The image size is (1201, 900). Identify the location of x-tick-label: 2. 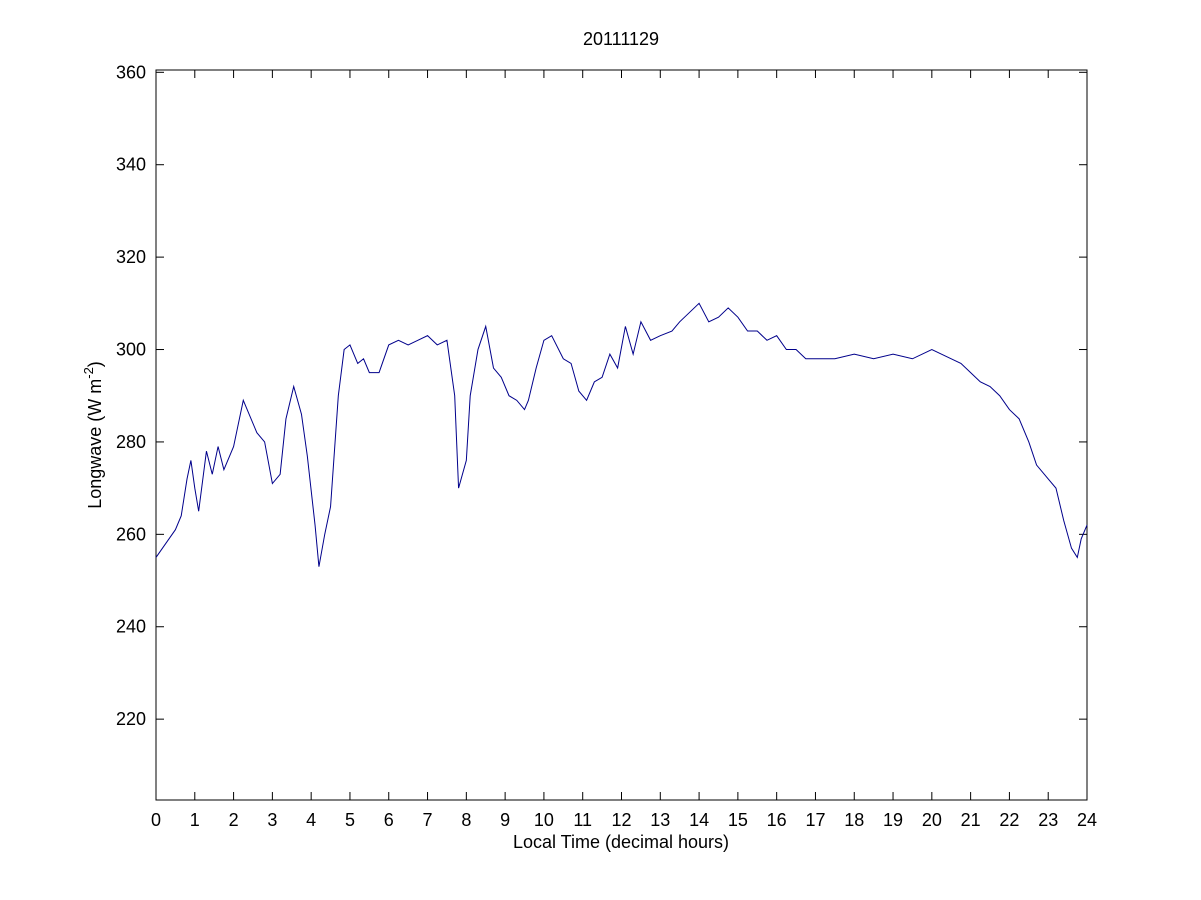
(234, 820).